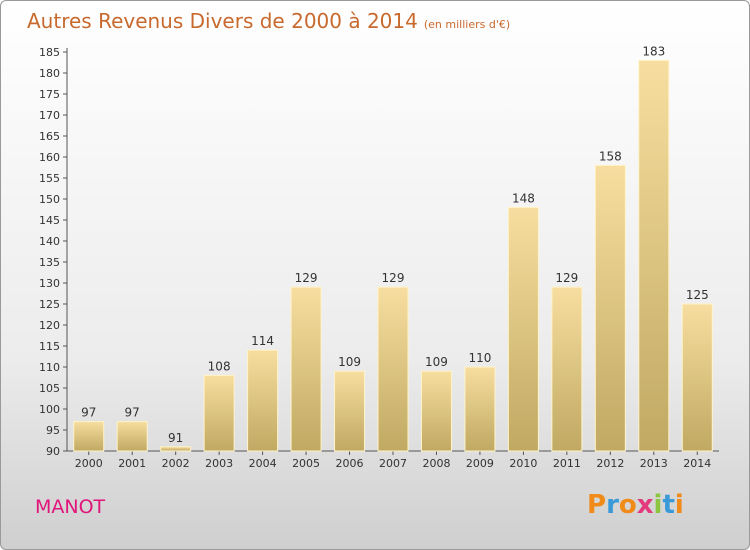  Describe the element at coordinates (132, 463) in the screenshot. I see `x-tick-label: 2001` at that location.